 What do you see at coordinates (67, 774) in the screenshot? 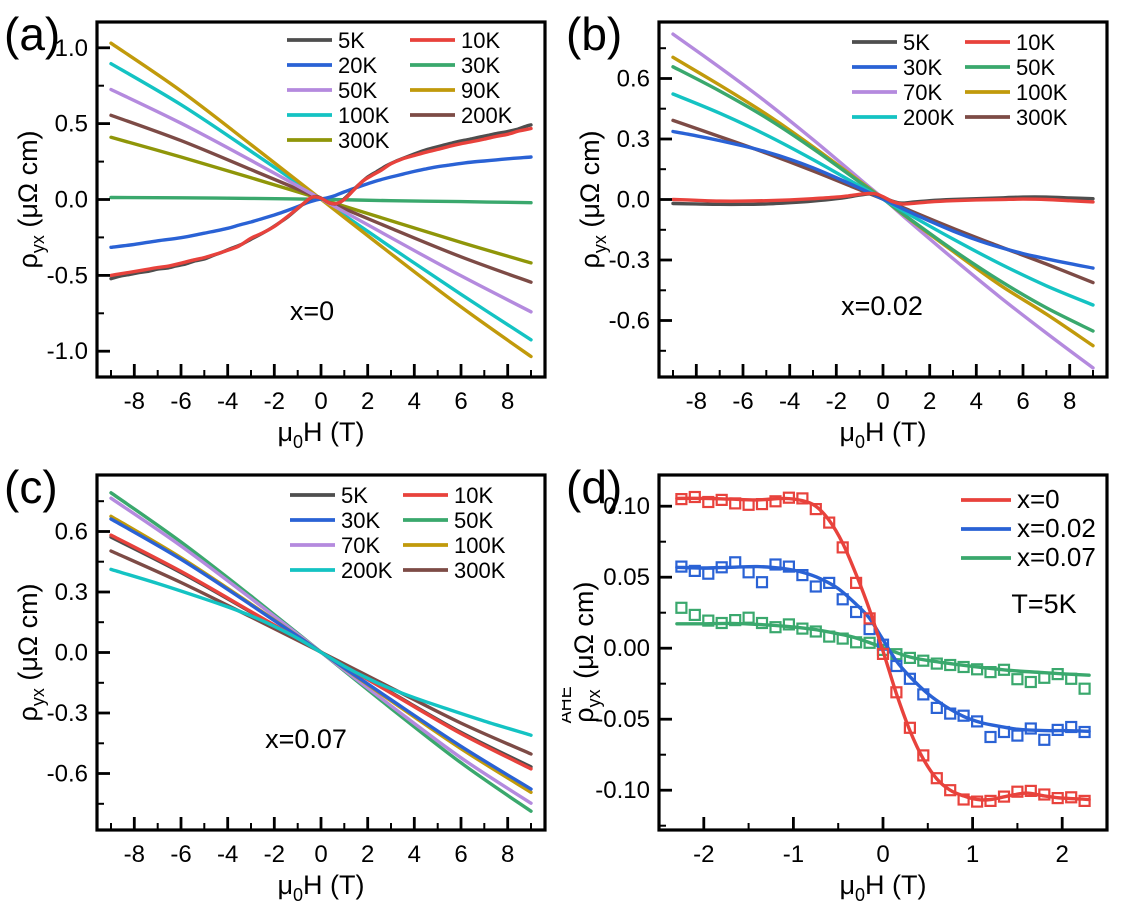
I see `y-tick-label: -0.6` at bounding box center [67, 774].